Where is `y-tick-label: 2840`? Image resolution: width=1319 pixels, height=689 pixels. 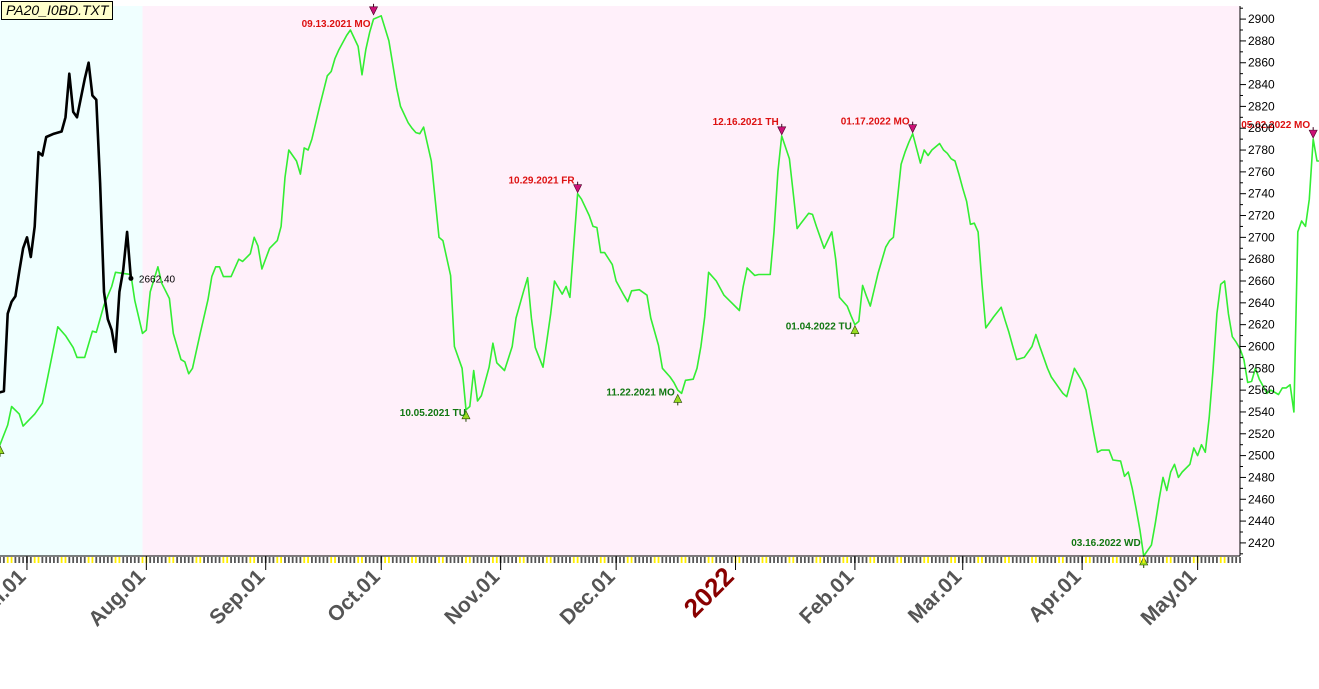 y-tick-label: 2840 is located at coordinates (1261, 85).